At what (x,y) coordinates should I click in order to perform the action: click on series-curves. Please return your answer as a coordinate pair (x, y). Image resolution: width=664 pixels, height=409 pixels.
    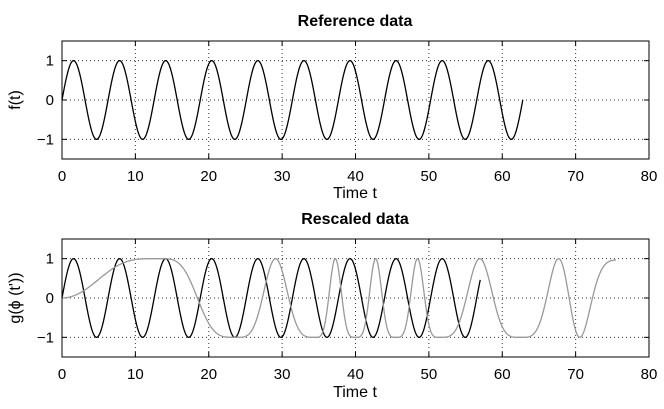
    Looking at the image, I should click on (292, 100).